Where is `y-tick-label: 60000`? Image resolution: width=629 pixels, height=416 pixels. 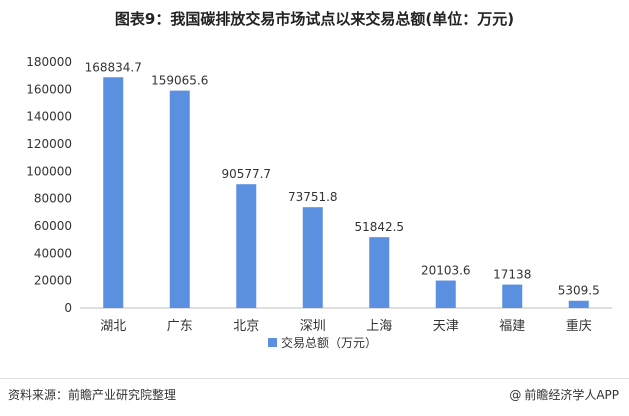
y-tick-label: 60000 is located at coordinates (53, 226).